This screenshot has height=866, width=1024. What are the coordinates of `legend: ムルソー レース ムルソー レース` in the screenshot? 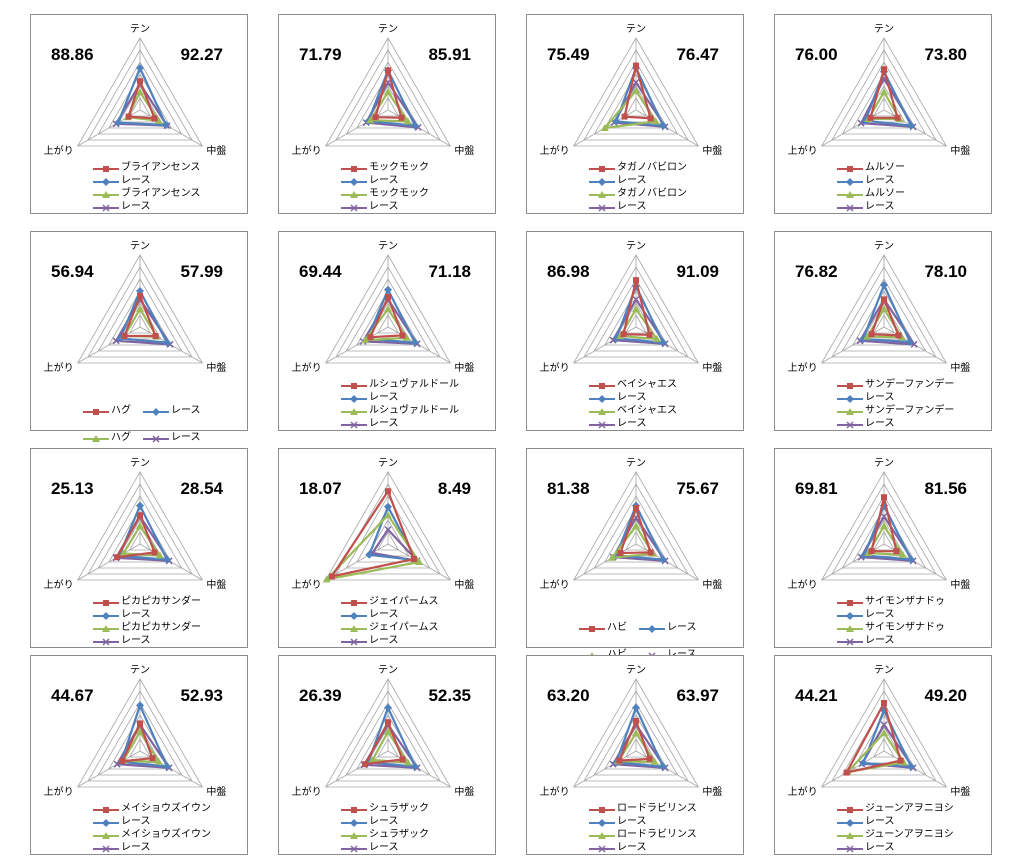 It's located at (871, 187).